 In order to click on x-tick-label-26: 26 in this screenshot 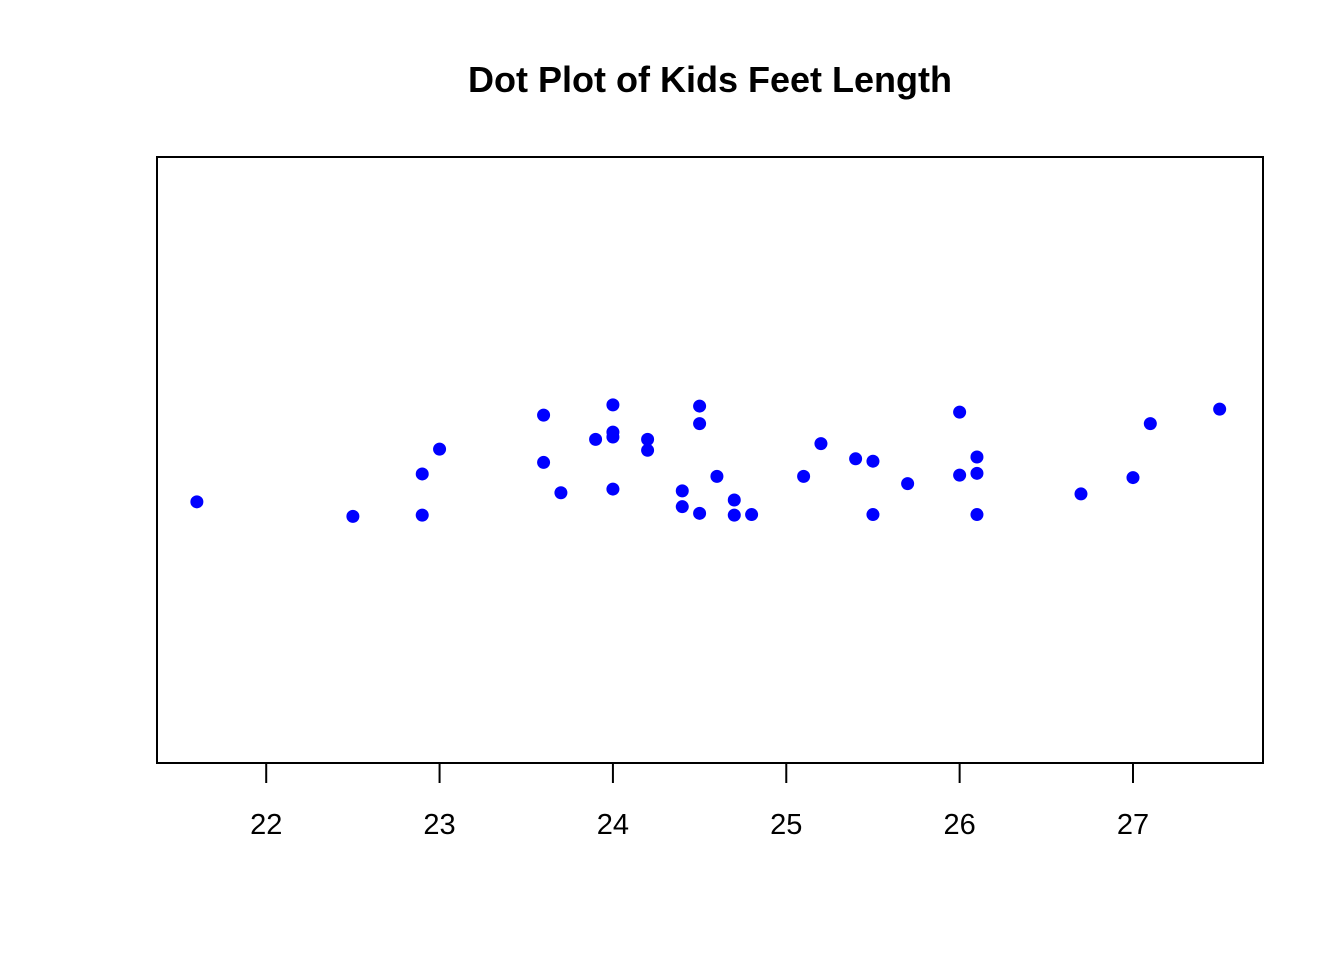, I will do `click(959, 825)`.